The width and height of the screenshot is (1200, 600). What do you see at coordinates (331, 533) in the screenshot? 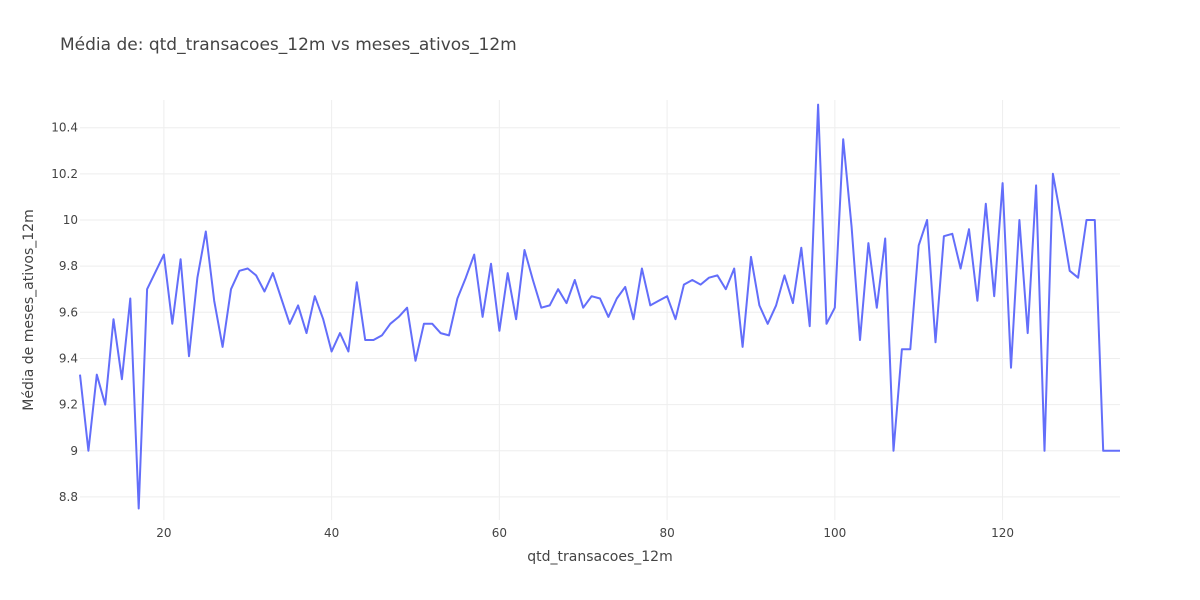
I see `x-tick-label: 40` at bounding box center [331, 533].